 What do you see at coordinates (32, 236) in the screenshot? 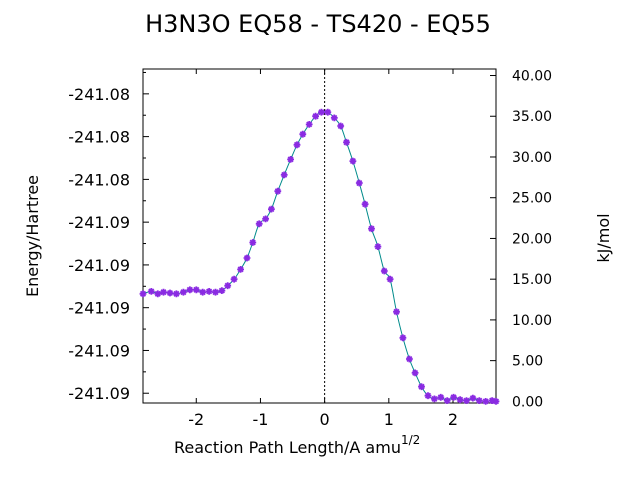
I see `y-axis-label: Energy/Hartree` at bounding box center [32, 236].